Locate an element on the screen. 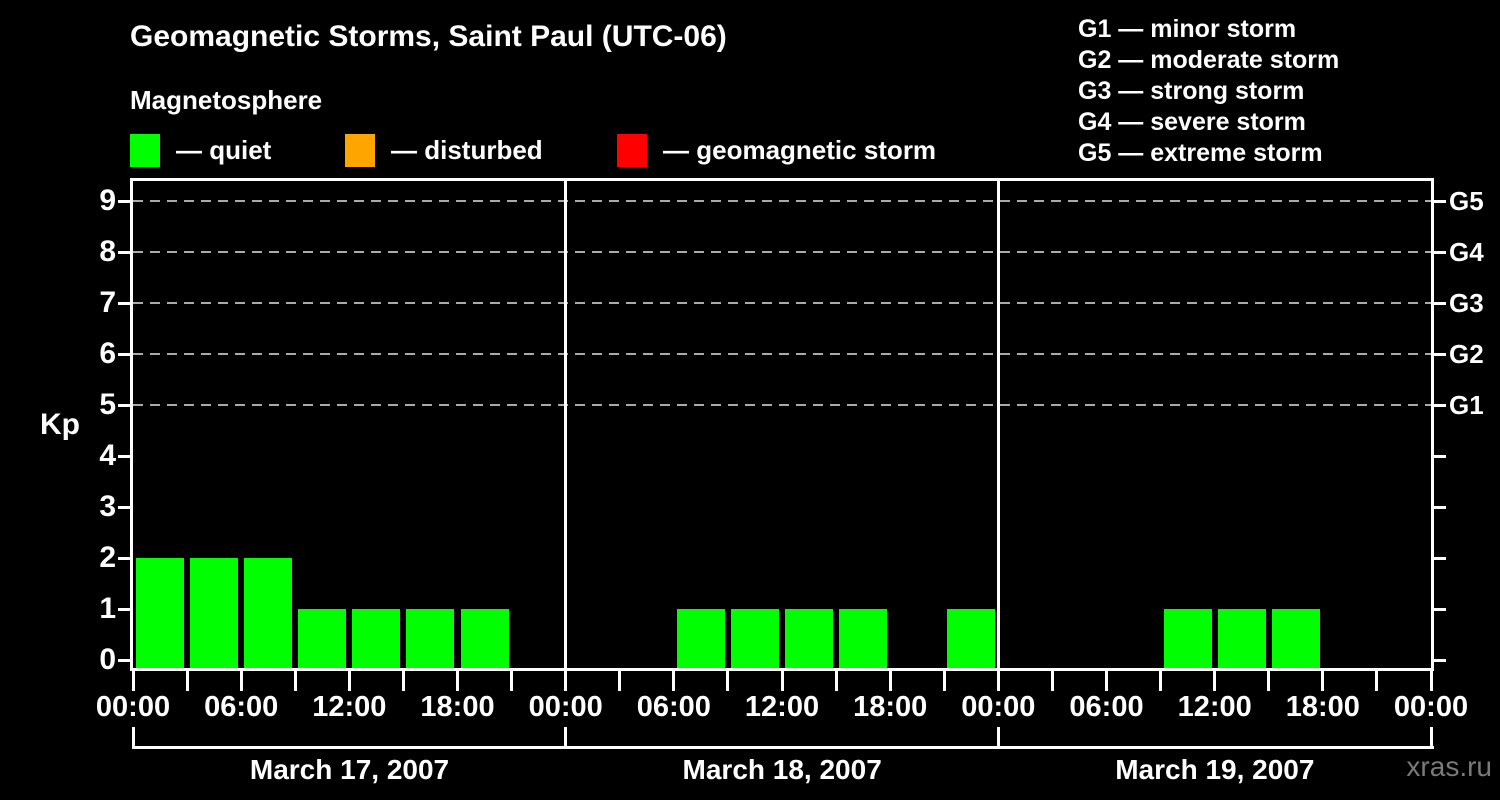 The image size is (1500, 800). disturbed-color-swatch is located at coordinates (360, 150).